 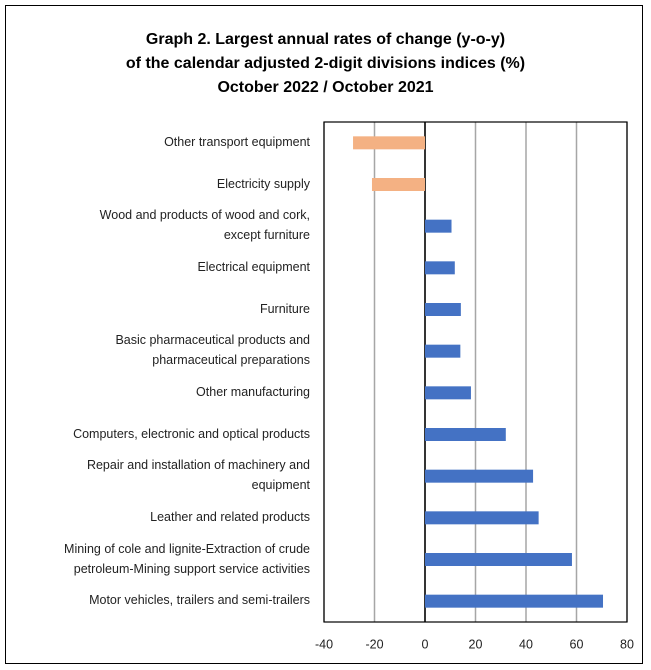 What do you see at coordinates (577, 644) in the screenshot?
I see `x-tick-label: 60` at bounding box center [577, 644].